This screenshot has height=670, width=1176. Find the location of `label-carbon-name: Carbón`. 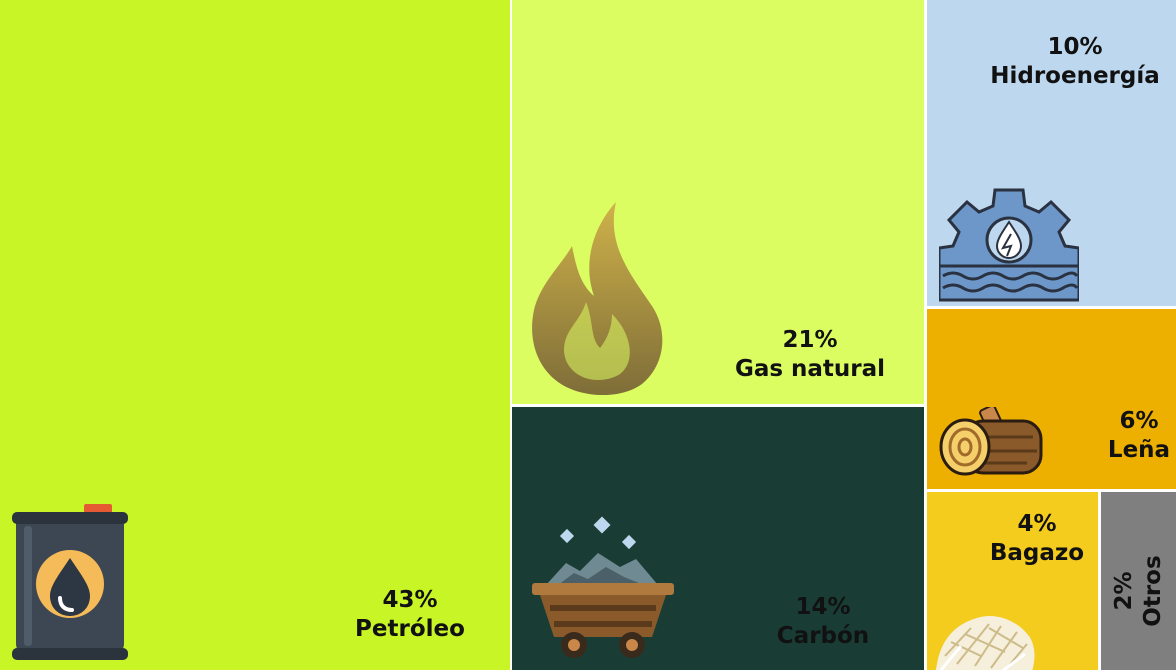

label-carbon-name: Carbón is located at coordinates (823, 636).